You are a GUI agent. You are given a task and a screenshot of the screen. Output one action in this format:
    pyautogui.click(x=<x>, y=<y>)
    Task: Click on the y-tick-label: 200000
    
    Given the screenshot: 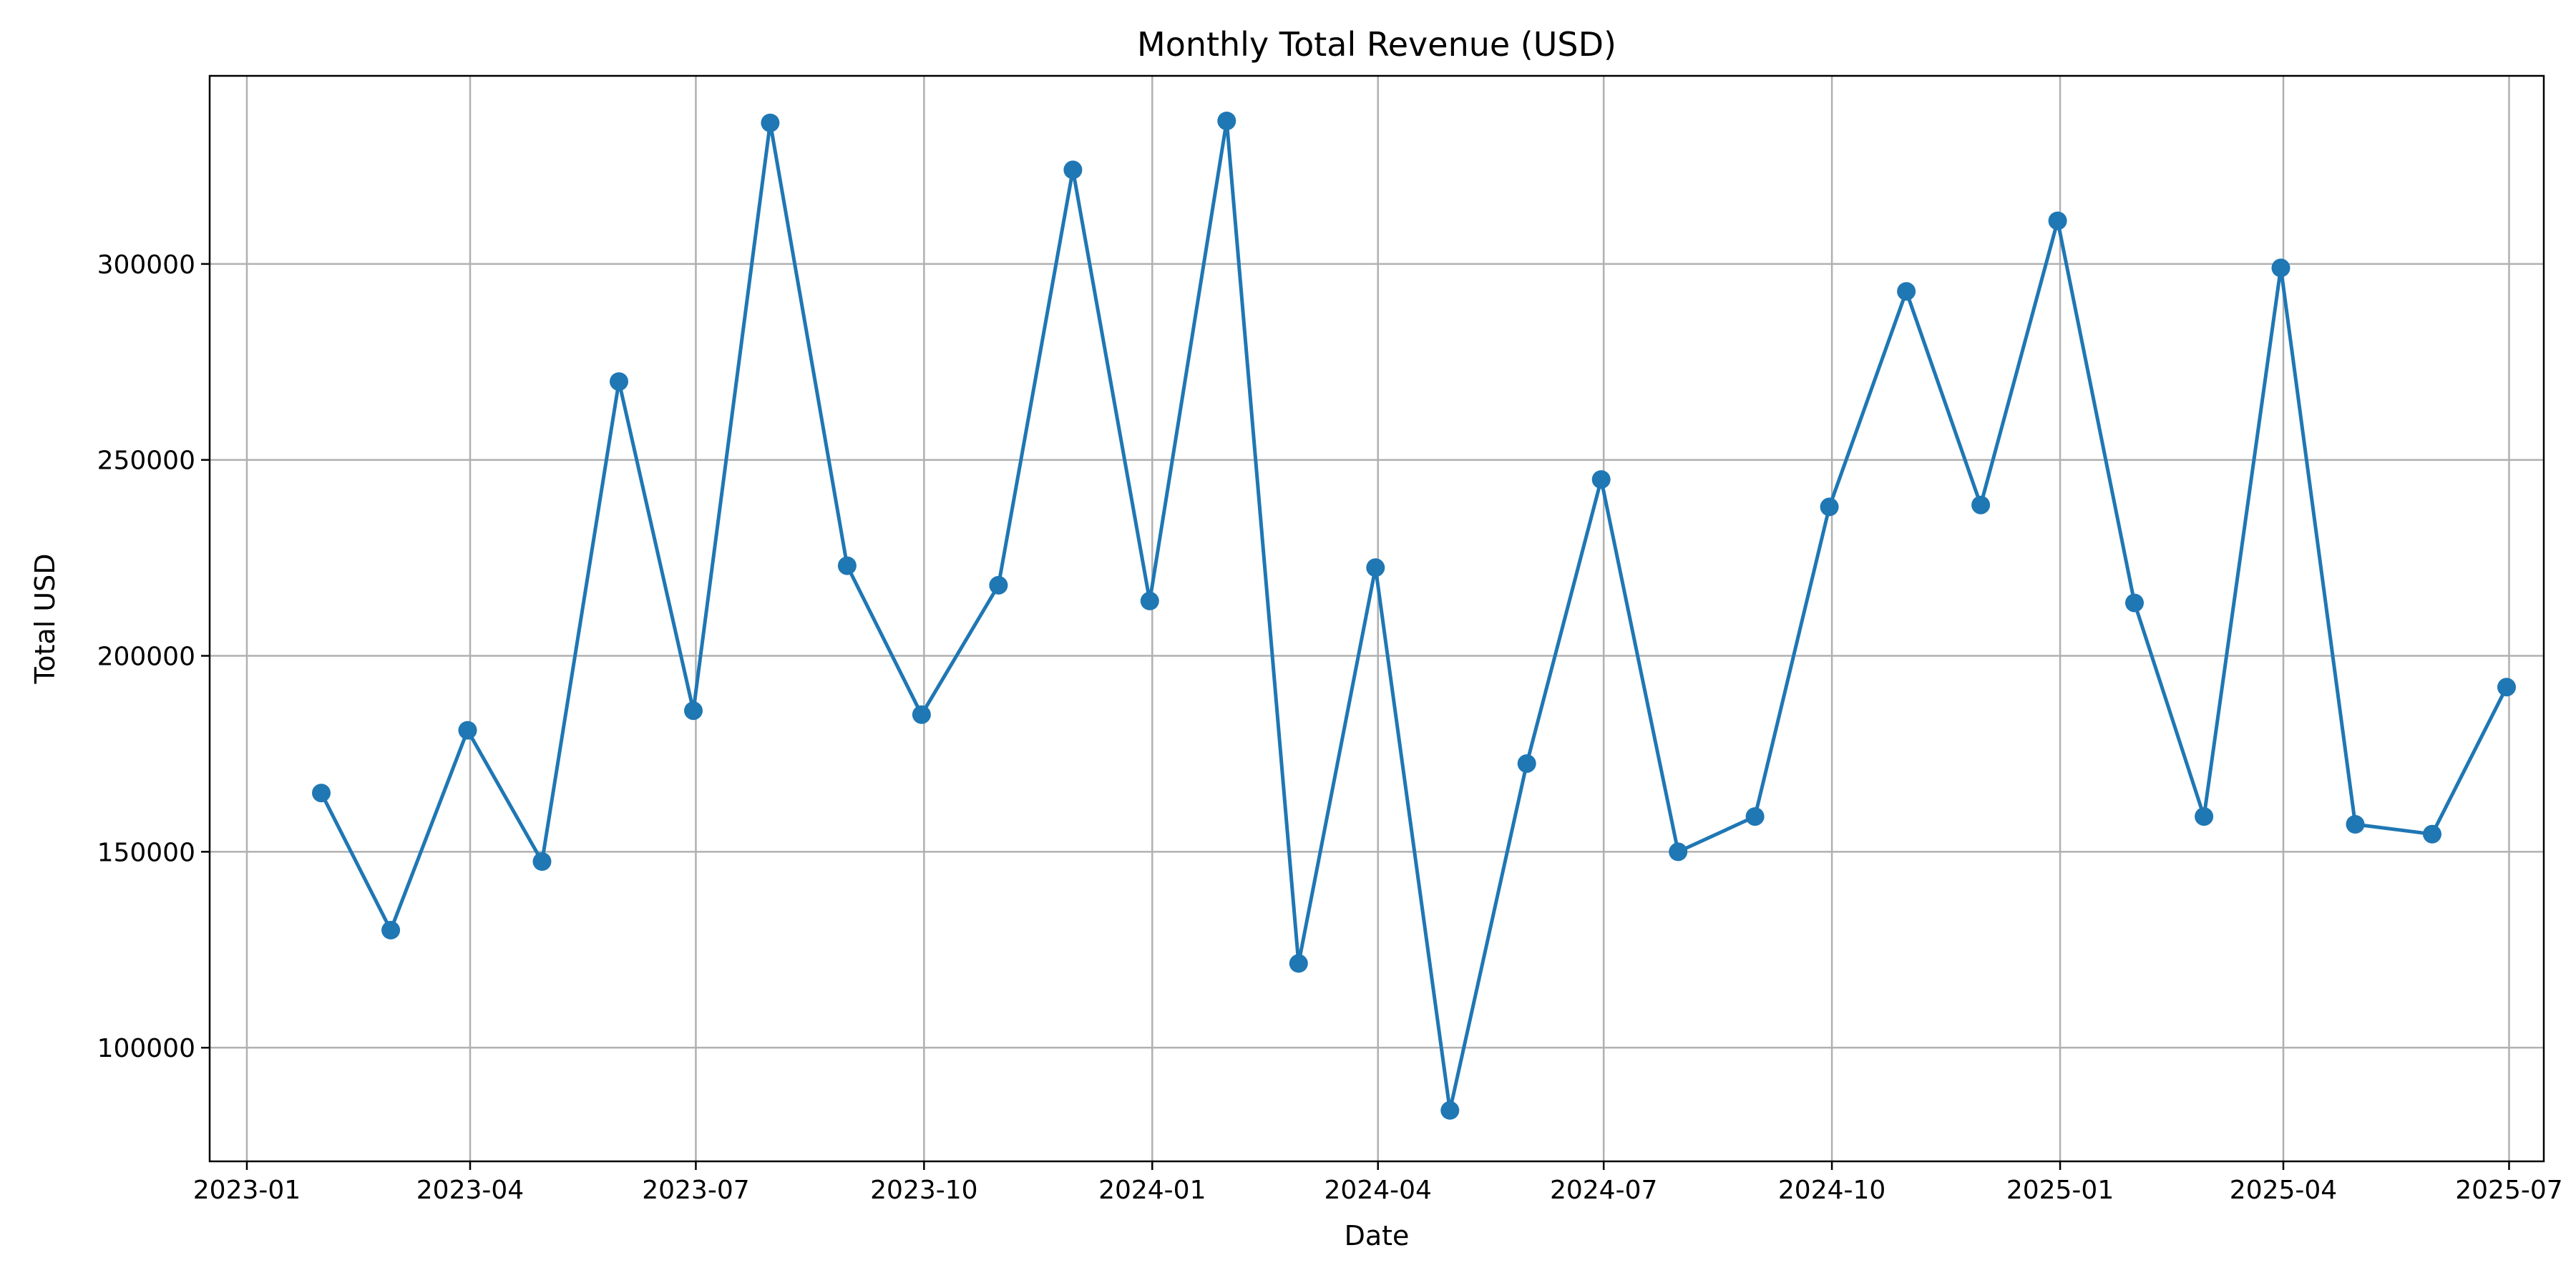 What is the action you would take?
    pyautogui.click(x=146, y=657)
    